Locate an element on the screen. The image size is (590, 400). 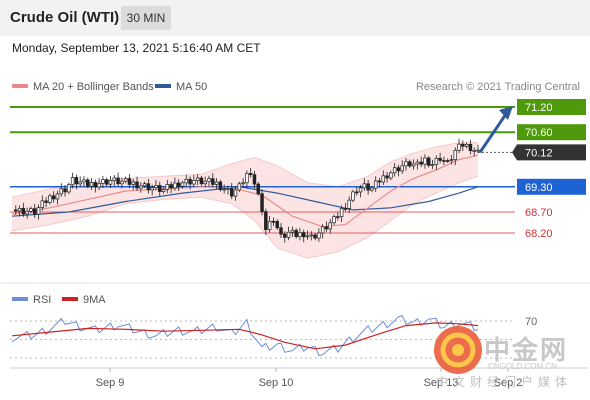
ma50-line is located at coordinates (245, 201).